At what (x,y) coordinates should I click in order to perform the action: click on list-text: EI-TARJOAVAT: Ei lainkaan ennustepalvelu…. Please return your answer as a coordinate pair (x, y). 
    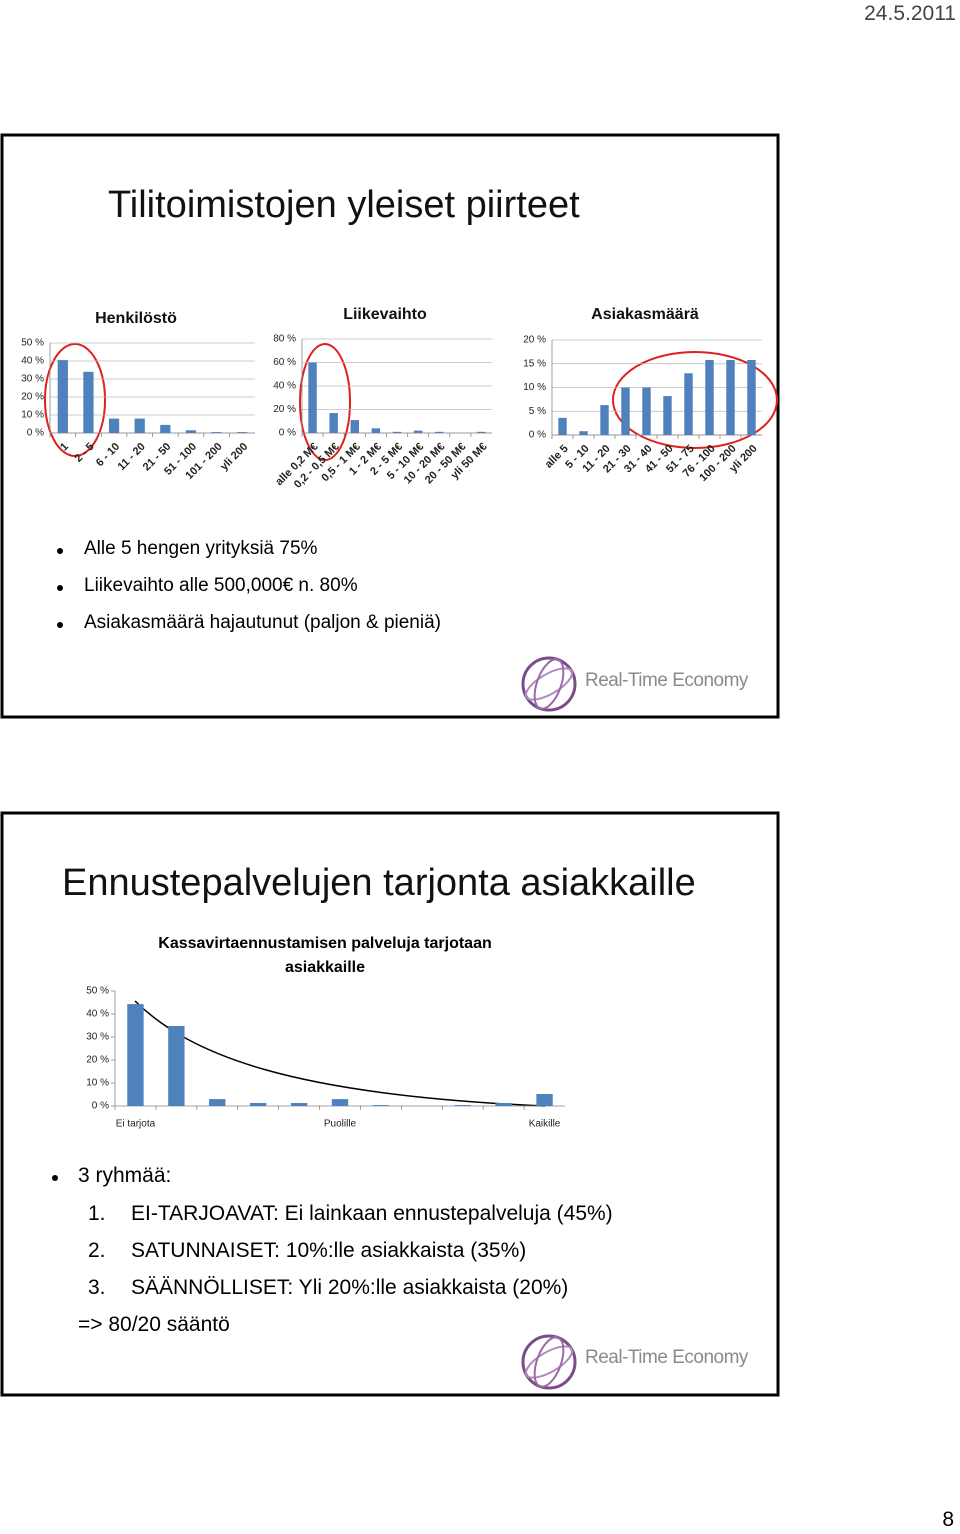
    Looking at the image, I should click on (372, 1213).